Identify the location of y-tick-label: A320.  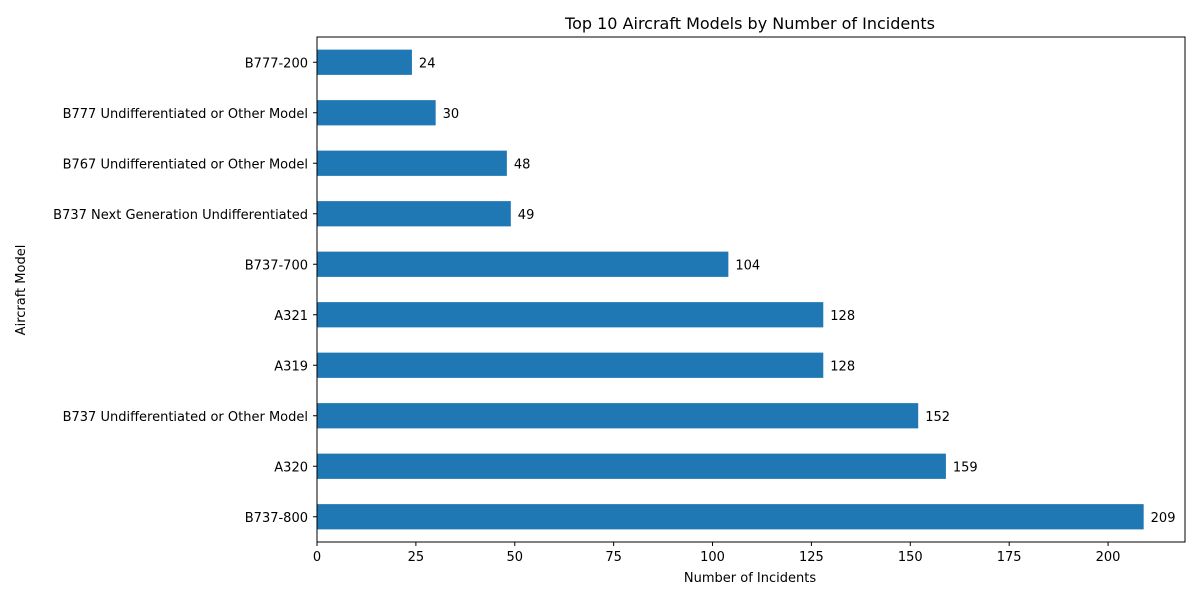
(291, 467).